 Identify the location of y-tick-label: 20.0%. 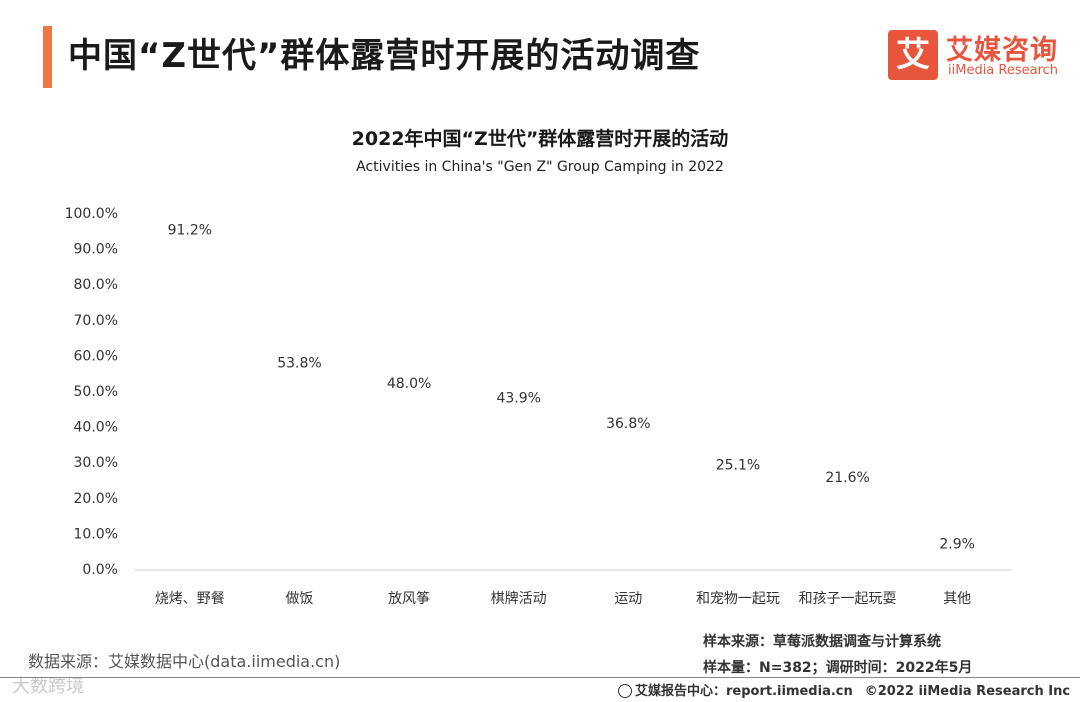
(96, 499).